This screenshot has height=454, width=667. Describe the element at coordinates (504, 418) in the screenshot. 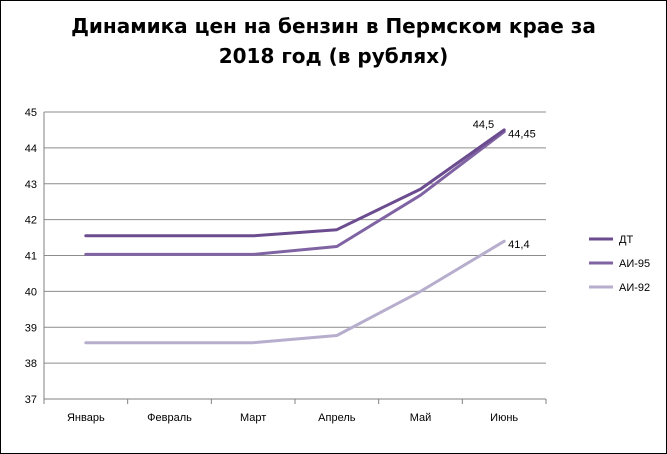

I see `x-tick-label: Июнь` at that location.